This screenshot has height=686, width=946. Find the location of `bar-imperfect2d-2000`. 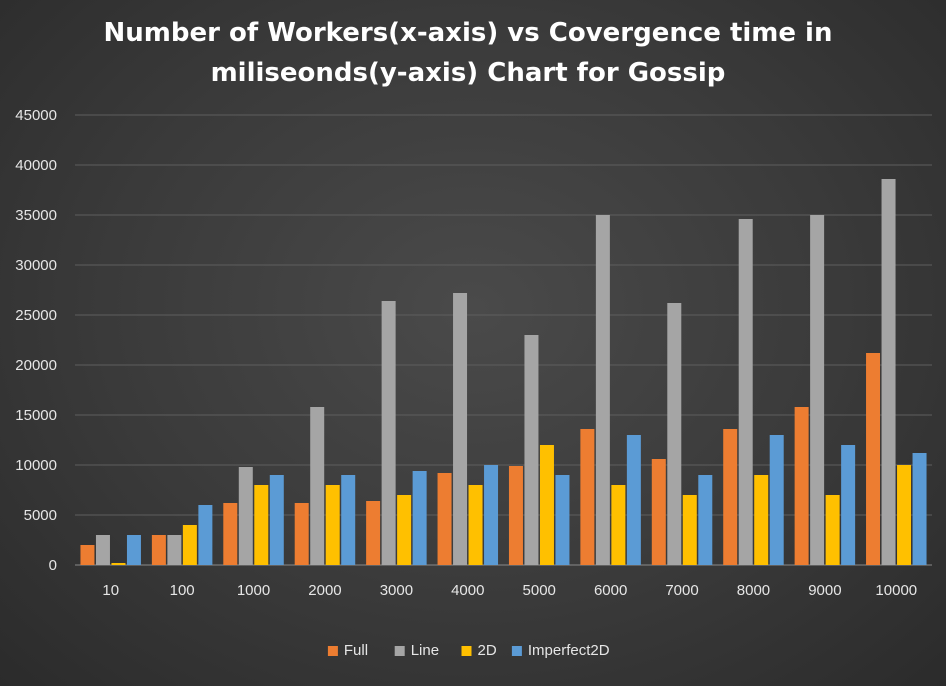

bar-imperfect2d-2000 is located at coordinates (348, 520).